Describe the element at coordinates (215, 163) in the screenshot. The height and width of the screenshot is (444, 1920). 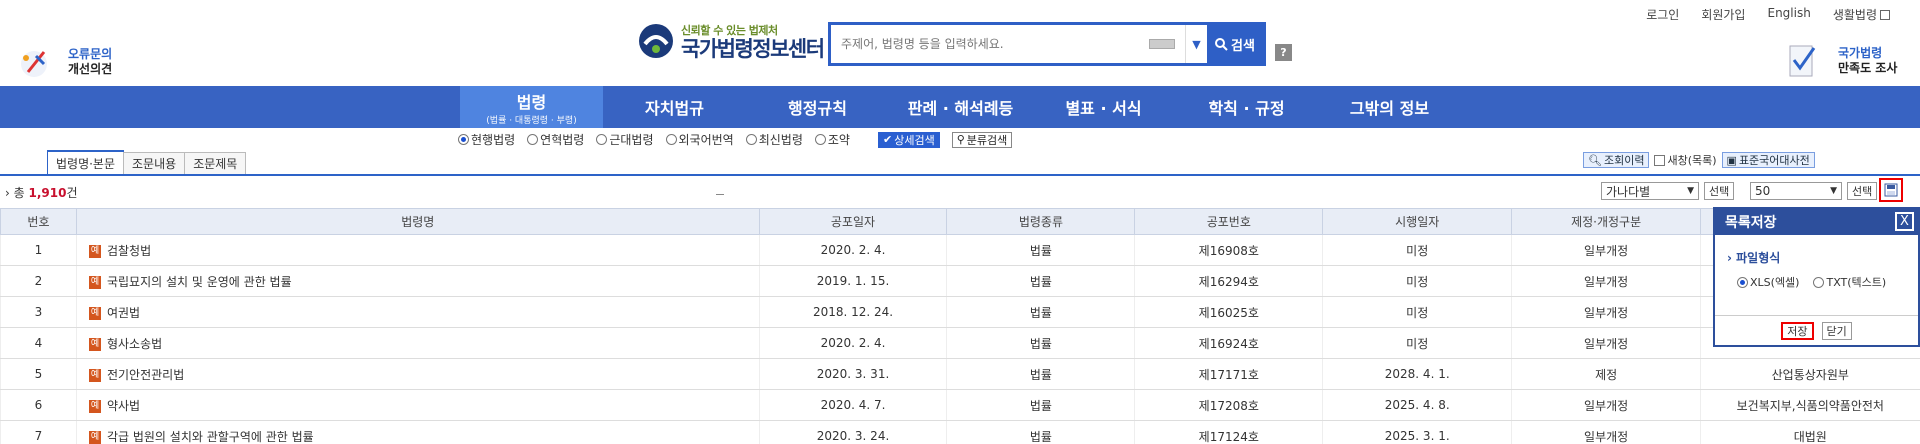
I see `tab-article-title: 조문제목` at that location.